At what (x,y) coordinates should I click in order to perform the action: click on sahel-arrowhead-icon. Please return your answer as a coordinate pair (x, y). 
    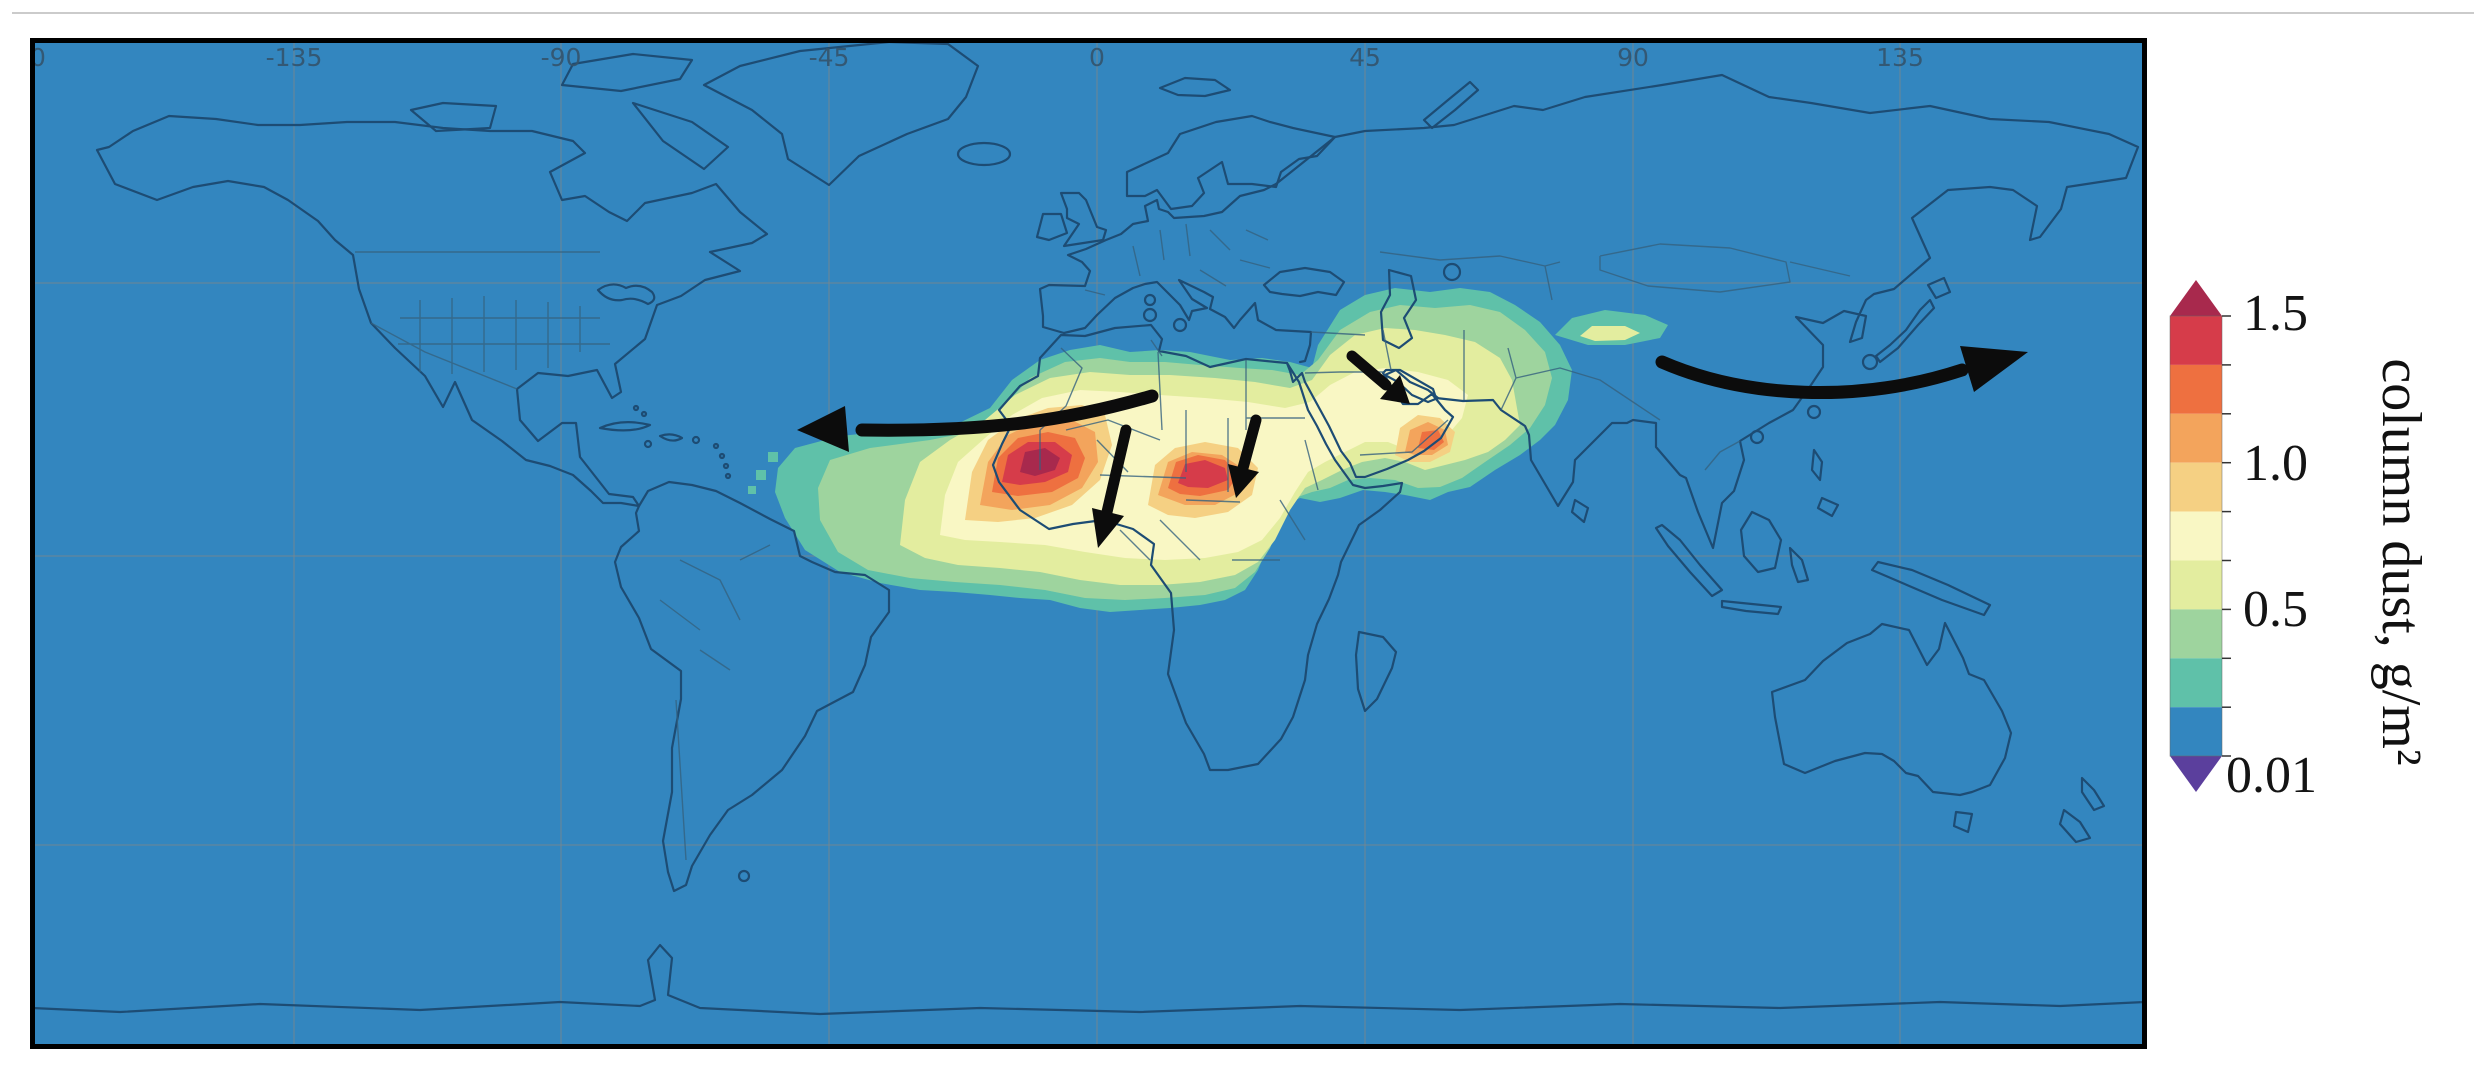
    Looking at the image, I should click on (1108, 528).